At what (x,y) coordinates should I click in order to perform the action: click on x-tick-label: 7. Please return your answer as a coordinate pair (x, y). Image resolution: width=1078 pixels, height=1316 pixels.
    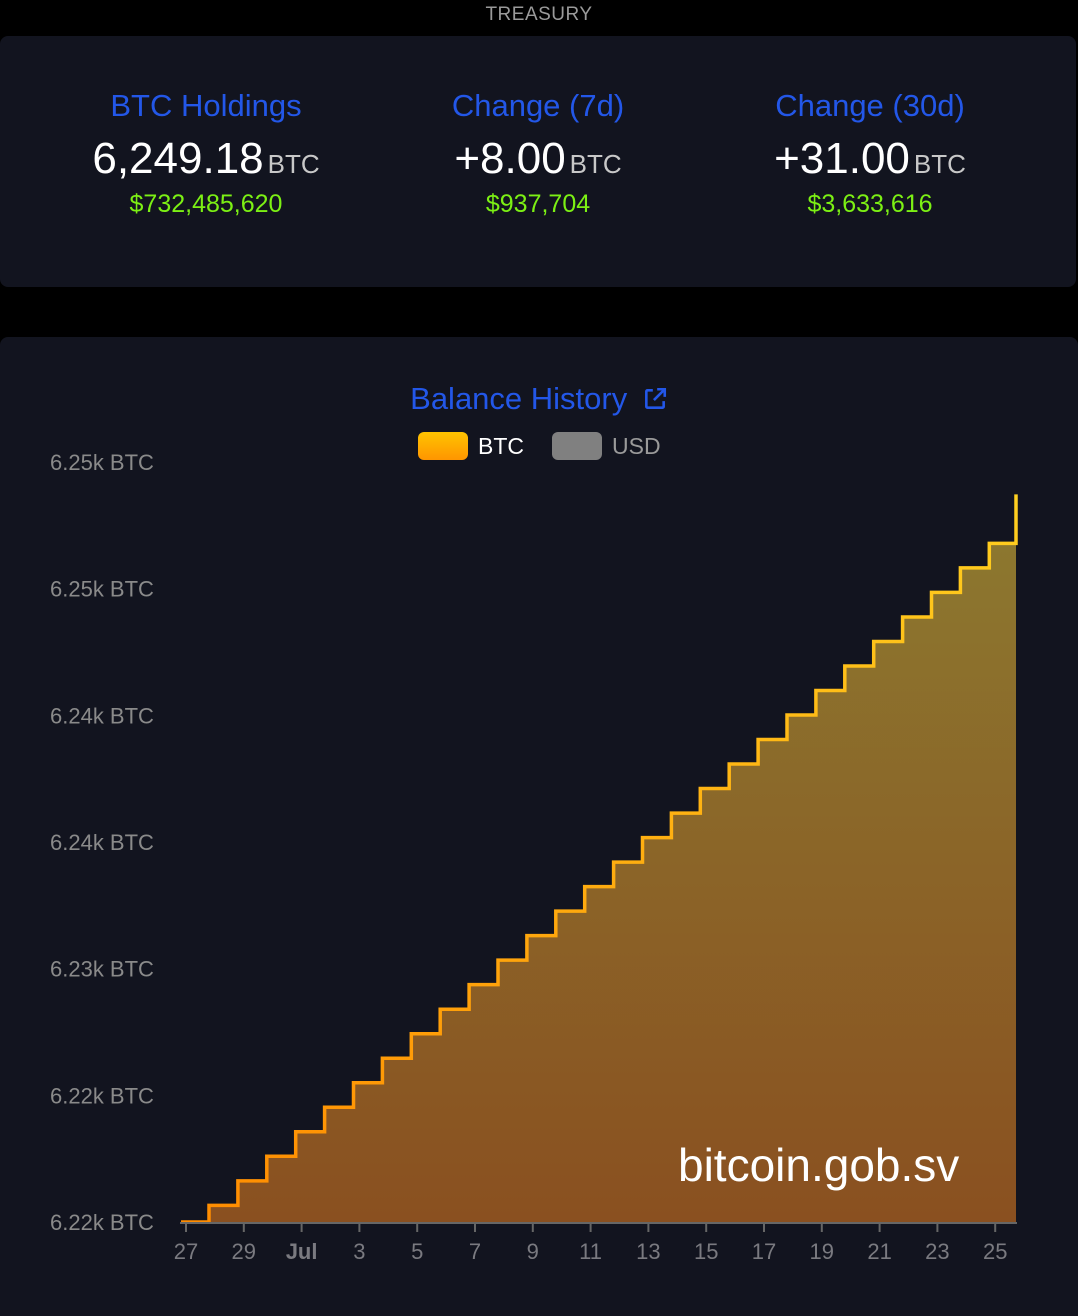
    Looking at the image, I should click on (475, 1251).